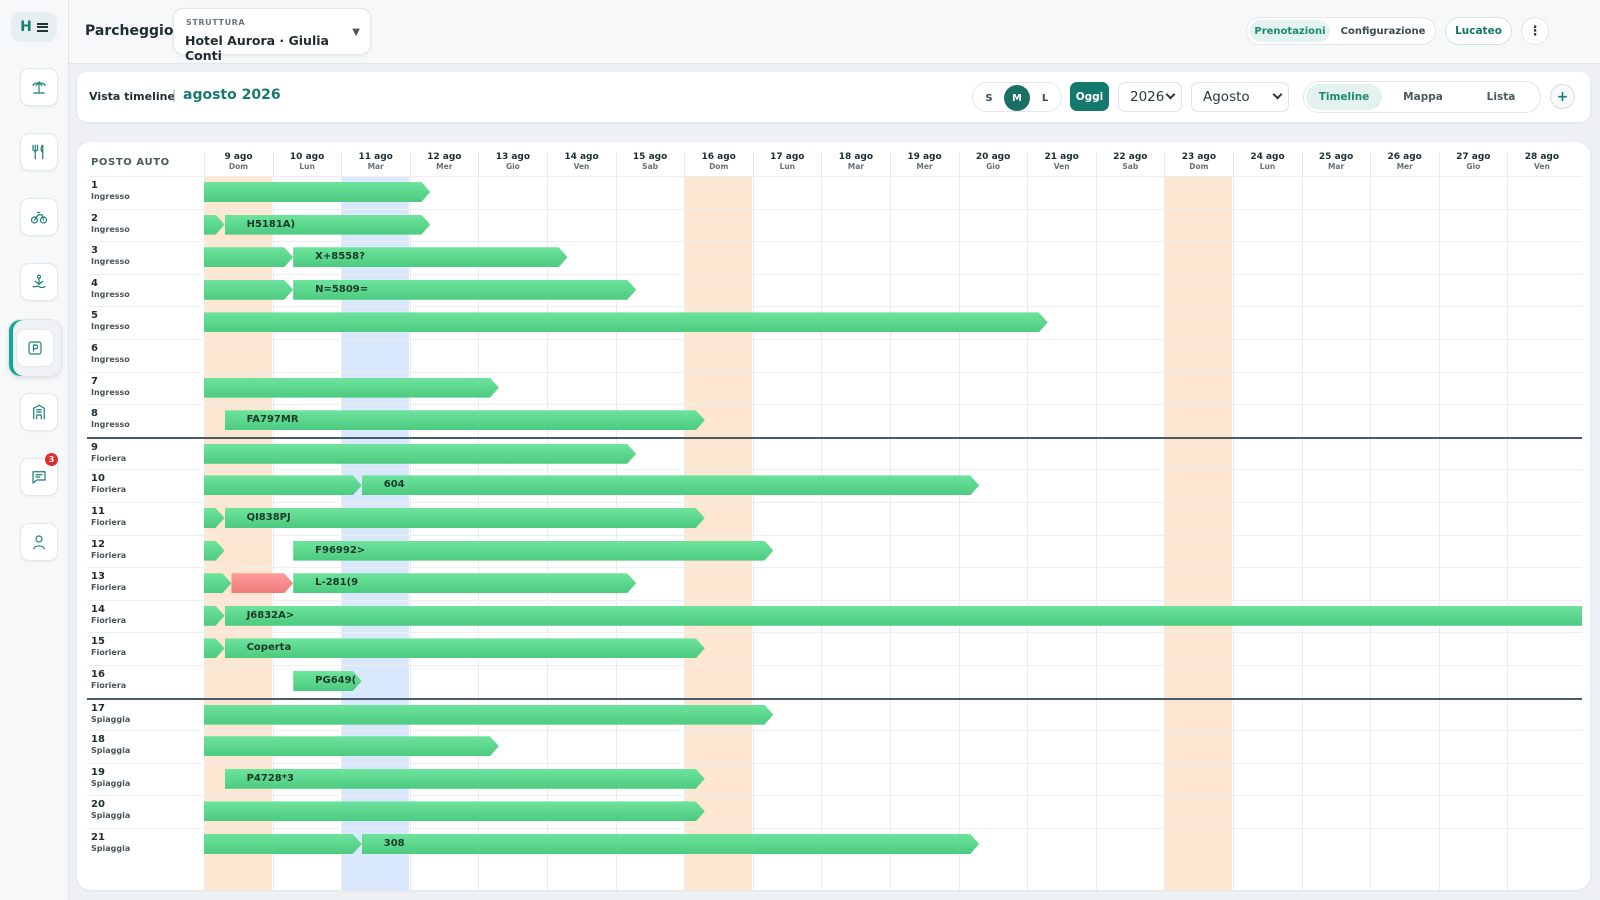  Describe the element at coordinates (145, 682) in the screenshot. I see `parking-spot-label: 16 Fioriera` at that location.